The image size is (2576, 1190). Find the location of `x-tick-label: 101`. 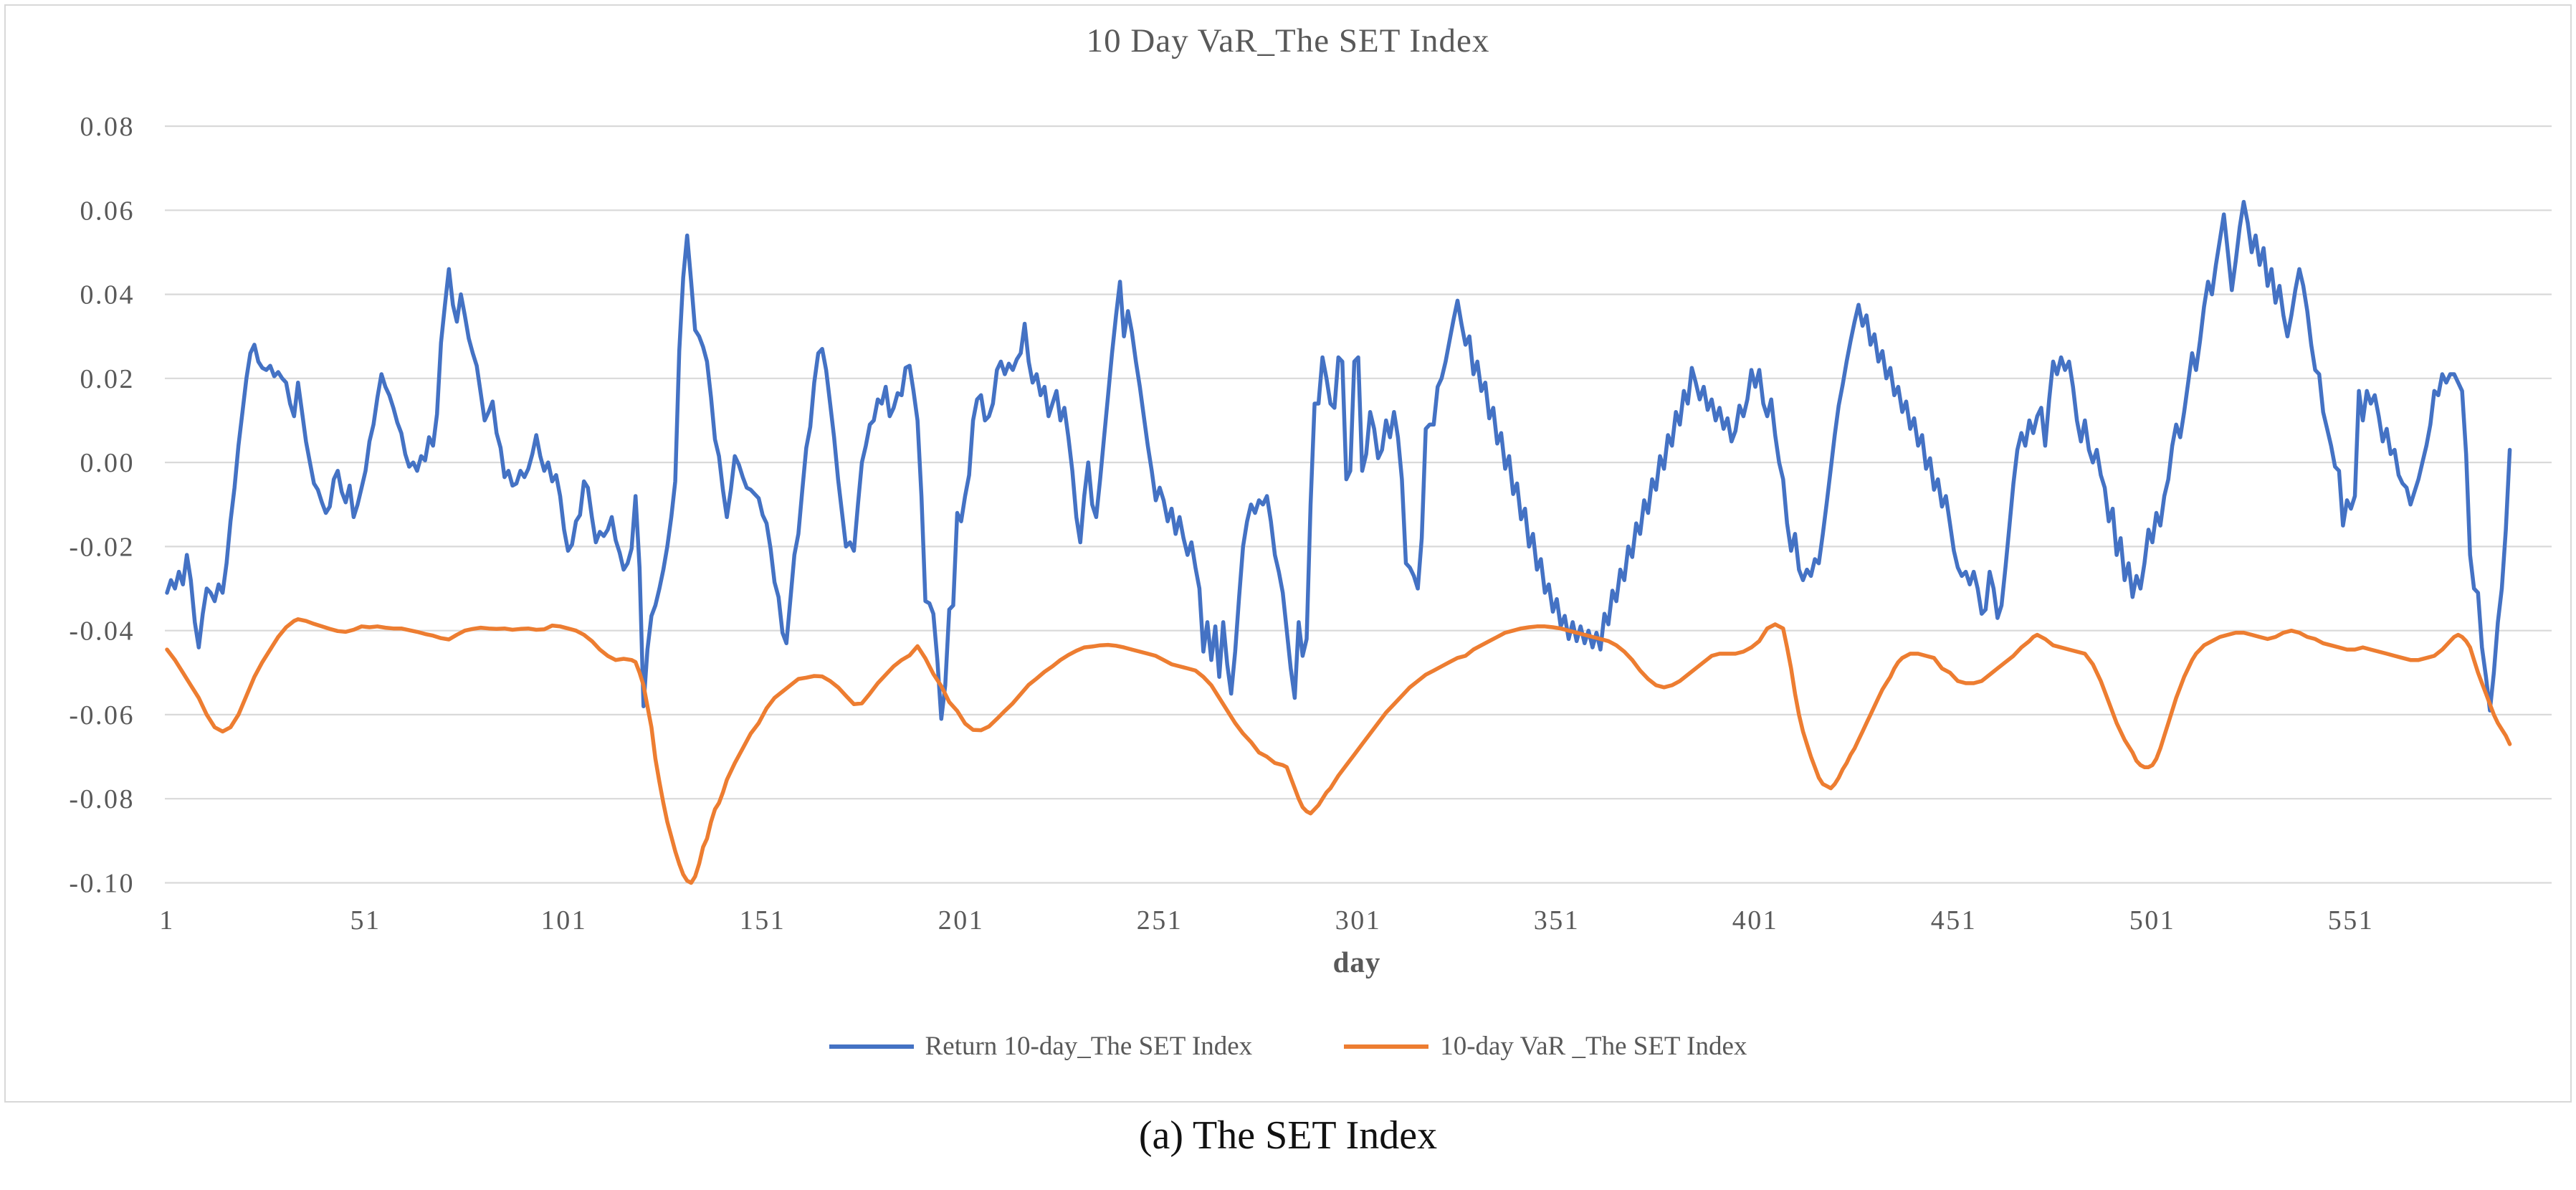

x-tick-label: 101 is located at coordinates (564, 920).